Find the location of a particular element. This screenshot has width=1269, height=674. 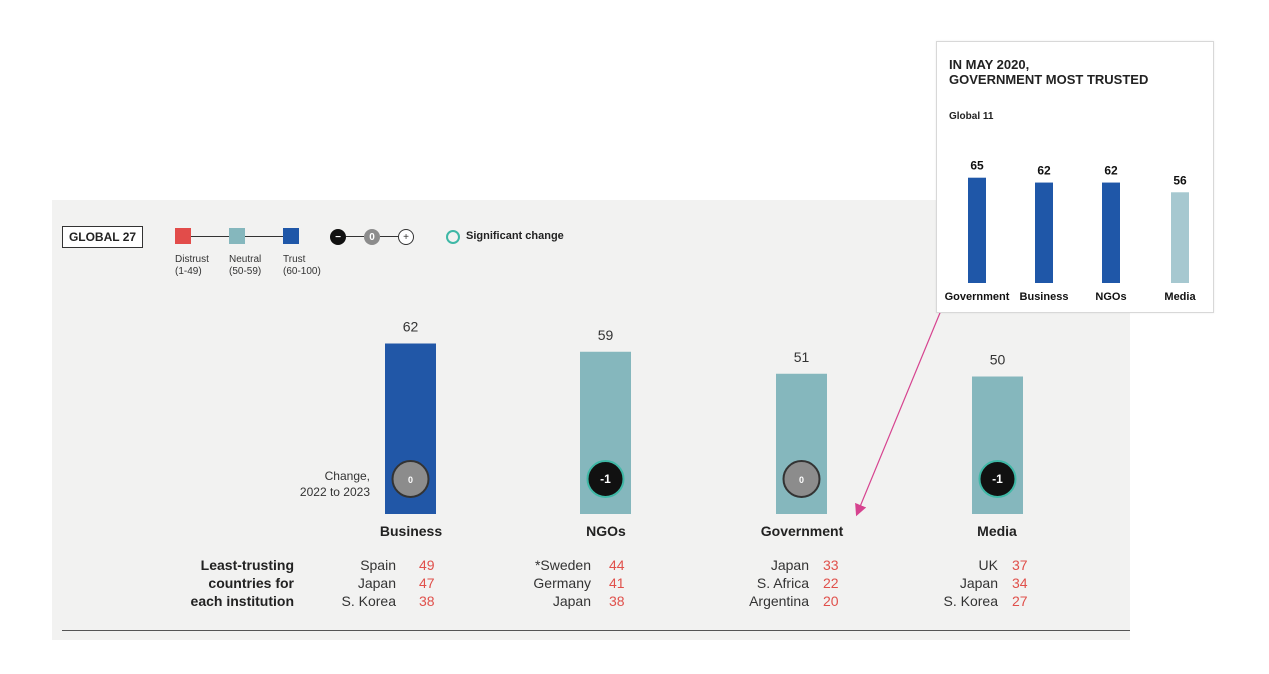

least-trusting-values-business: 49 47 38 is located at coordinates (427, 583).